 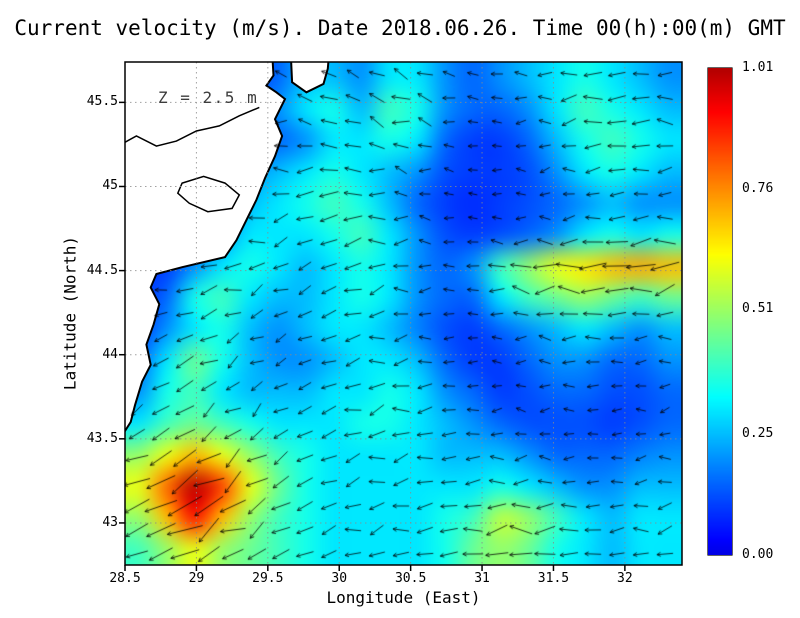 What do you see at coordinates (758, 554) in the screenshot?
I see `colorbar-tick-label: 0.00` at bounding box center [758, 554].